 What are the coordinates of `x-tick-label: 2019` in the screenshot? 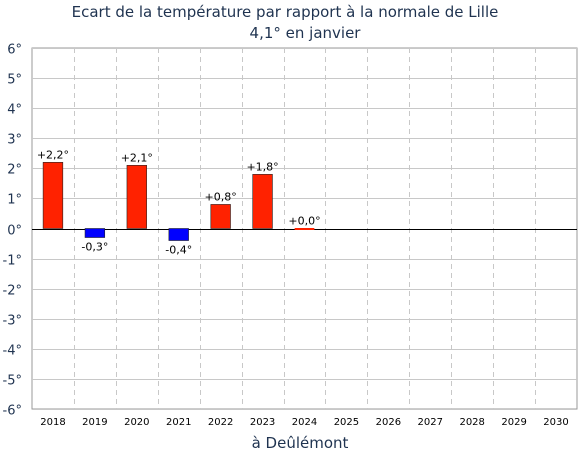 It's located at (94, 422).